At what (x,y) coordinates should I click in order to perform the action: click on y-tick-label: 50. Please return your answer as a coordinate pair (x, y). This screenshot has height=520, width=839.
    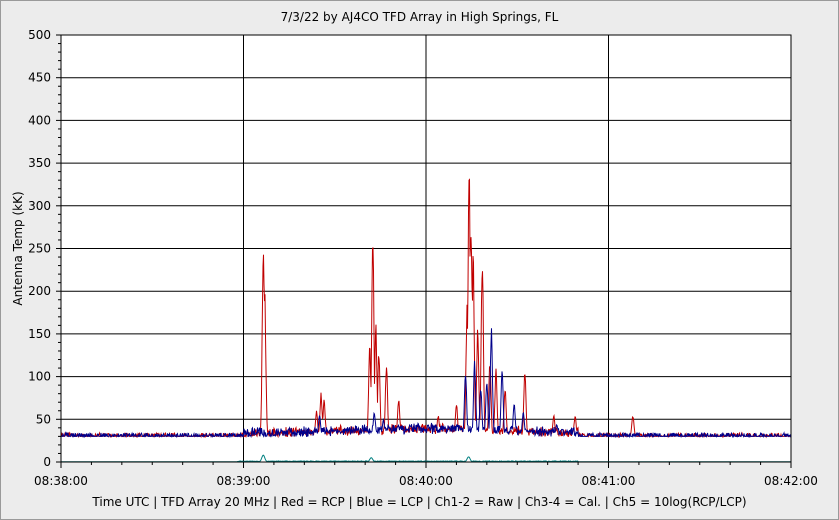
    Looking at the image, I should click on (43, 419).